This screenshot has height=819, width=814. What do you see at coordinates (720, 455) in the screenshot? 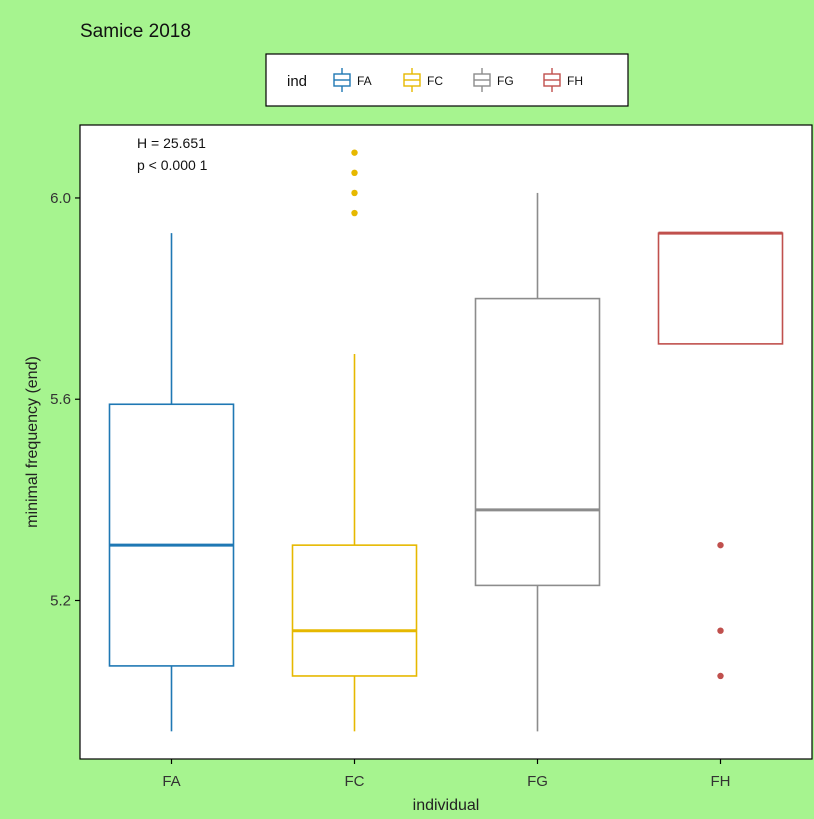
I see `box-fh` at bounding box center [720, 455].